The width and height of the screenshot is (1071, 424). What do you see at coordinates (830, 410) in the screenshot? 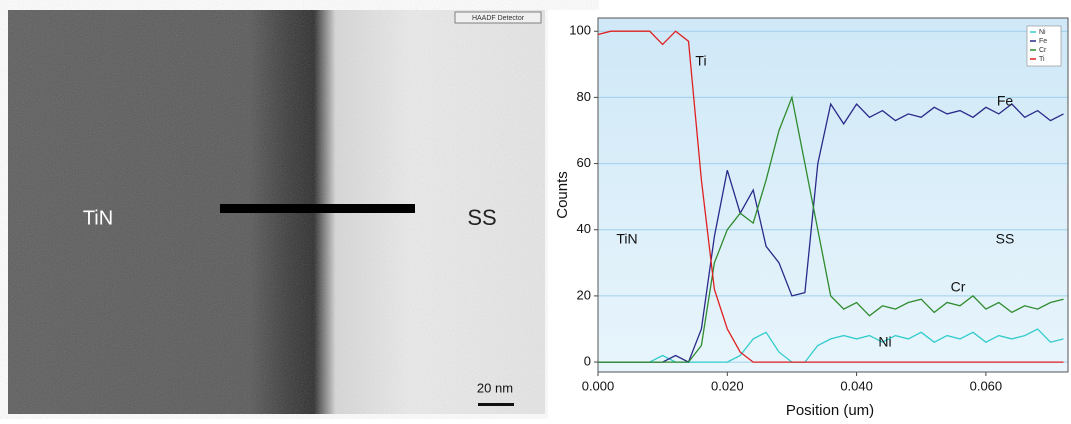
I see `x-axis-label: Position (um)` at bounding box center [830, 410].